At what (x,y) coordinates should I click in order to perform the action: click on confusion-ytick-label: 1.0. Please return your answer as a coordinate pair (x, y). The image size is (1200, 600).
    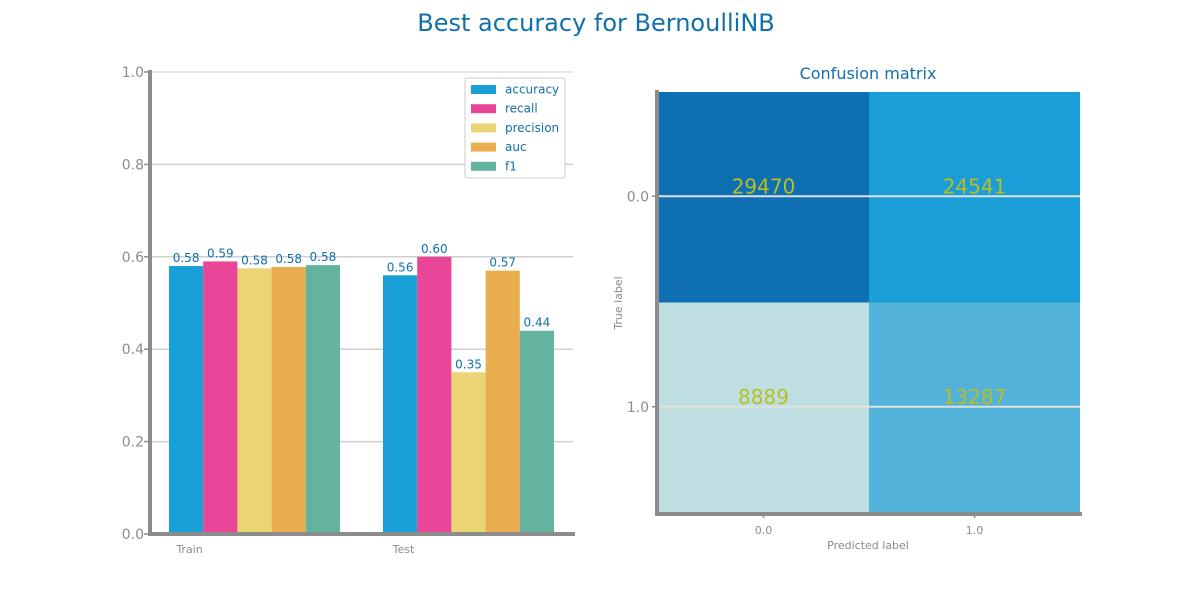
    Looking at the image, I should click on (638, 408).